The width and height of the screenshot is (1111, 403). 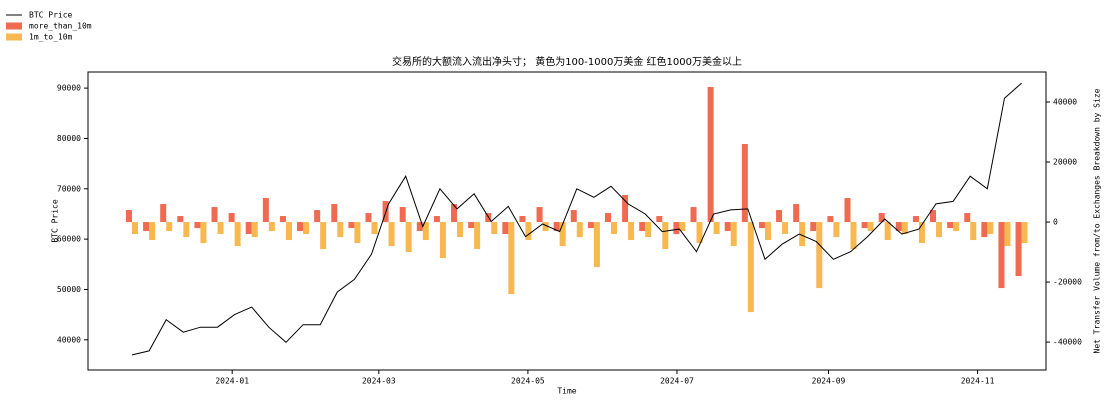 I want to click on x-tick-label: 2024-03, so click(x=379, y=381).